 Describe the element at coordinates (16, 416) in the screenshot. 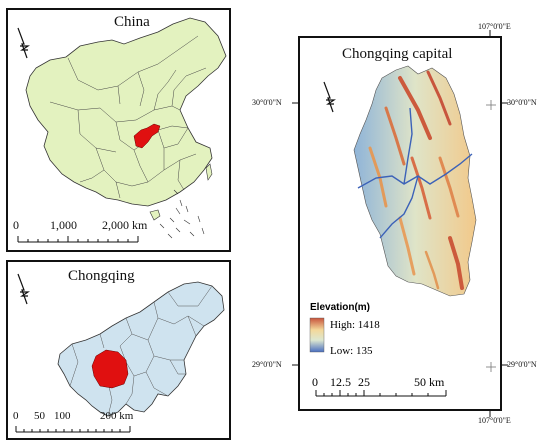

I see `chongqing-scale-label-0: 0` at that location.